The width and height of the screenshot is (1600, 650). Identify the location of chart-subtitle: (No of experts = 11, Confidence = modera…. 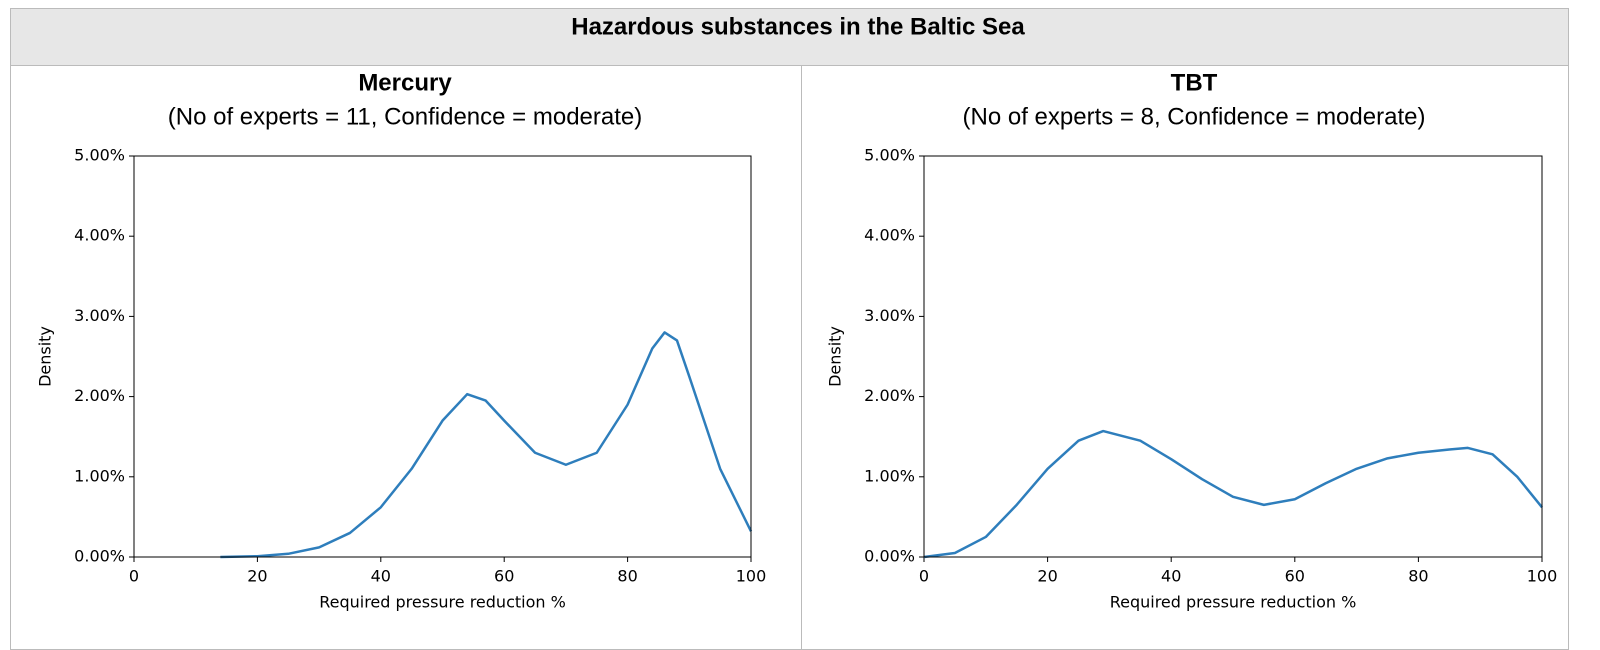
(405, 116).